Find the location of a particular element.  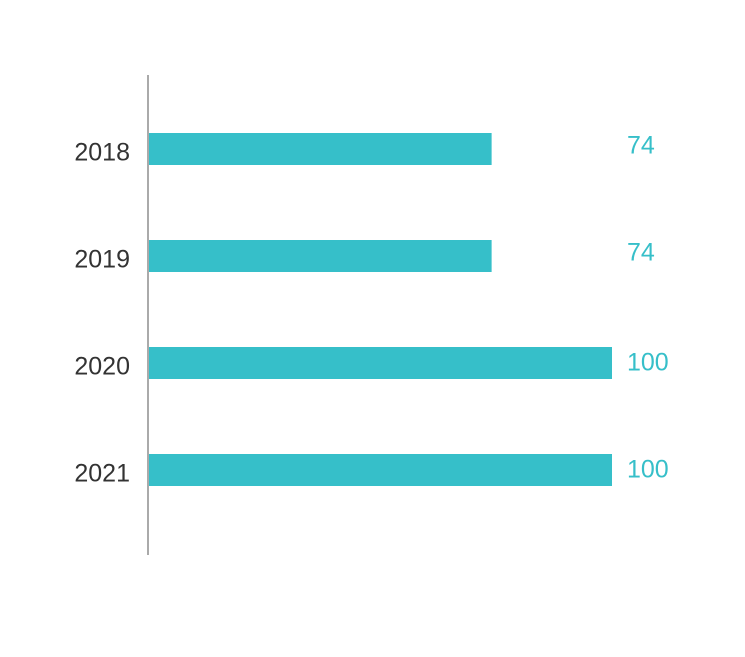

y-tick-label: 2021 is located at coordinates (102, 474).